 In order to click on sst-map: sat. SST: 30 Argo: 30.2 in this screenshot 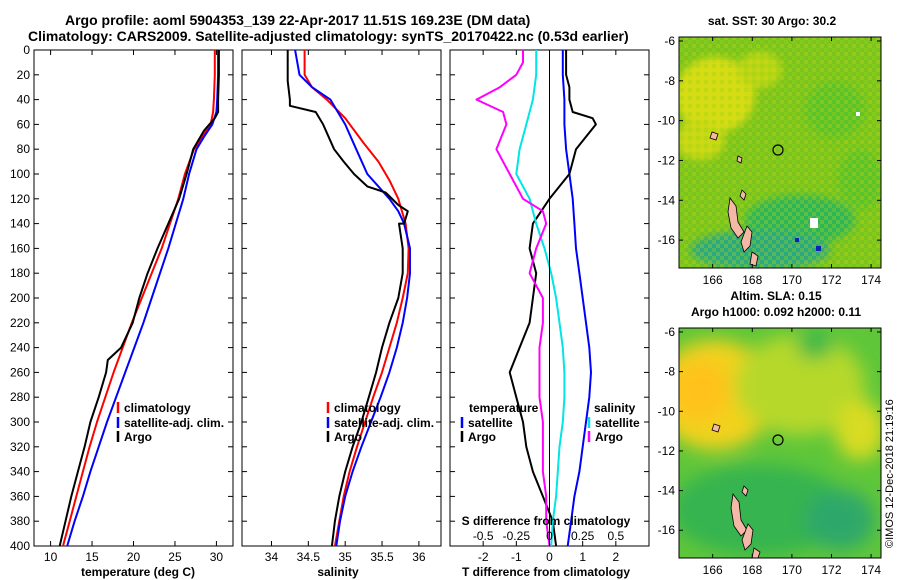, I will do `click(770, 150)`.